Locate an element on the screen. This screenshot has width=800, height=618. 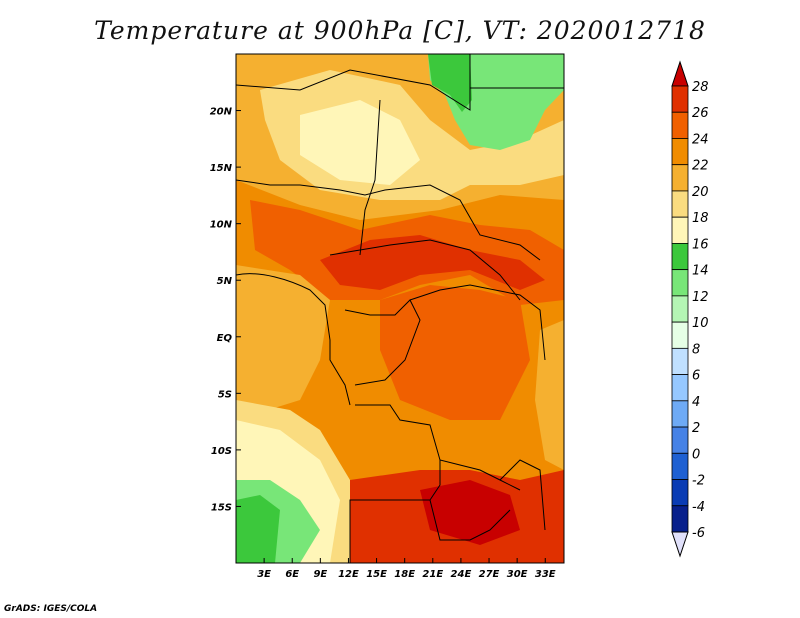
colorbar-label: -2 is located at coordinates (698, 481).